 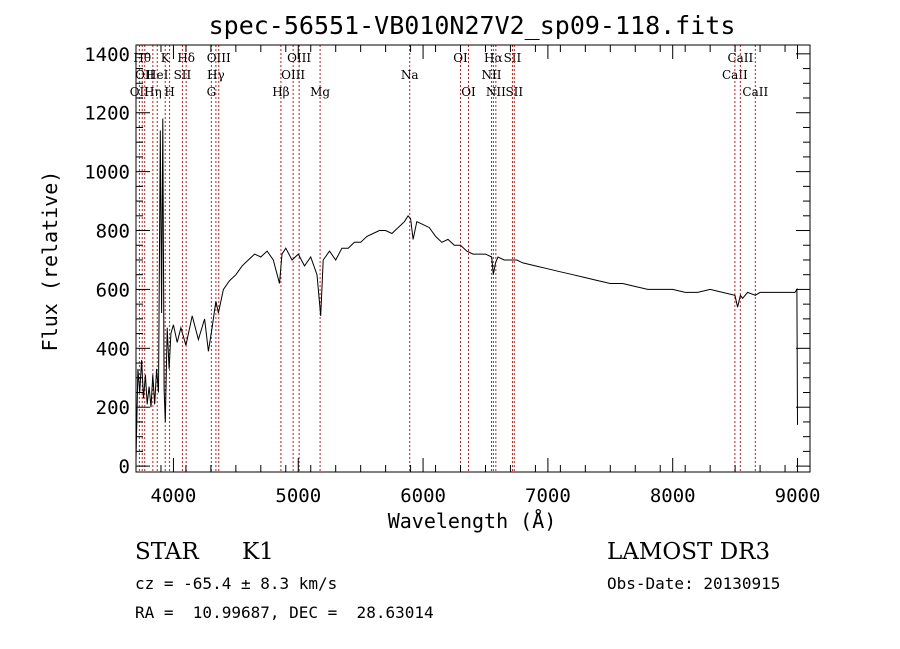 I want to click on line-marker-label: G, so click(x=212, y=92).